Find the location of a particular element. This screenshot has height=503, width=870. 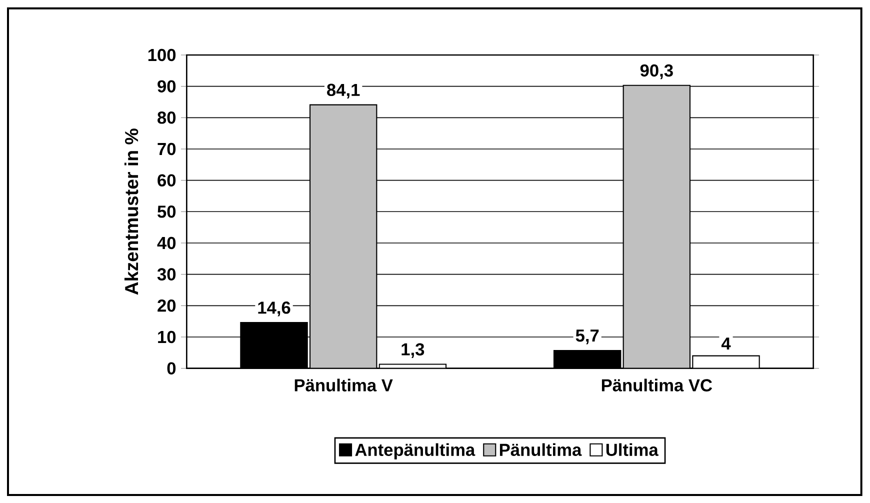

y-axis-title: Akzentmuster in % is located at coordinates (131, 211).